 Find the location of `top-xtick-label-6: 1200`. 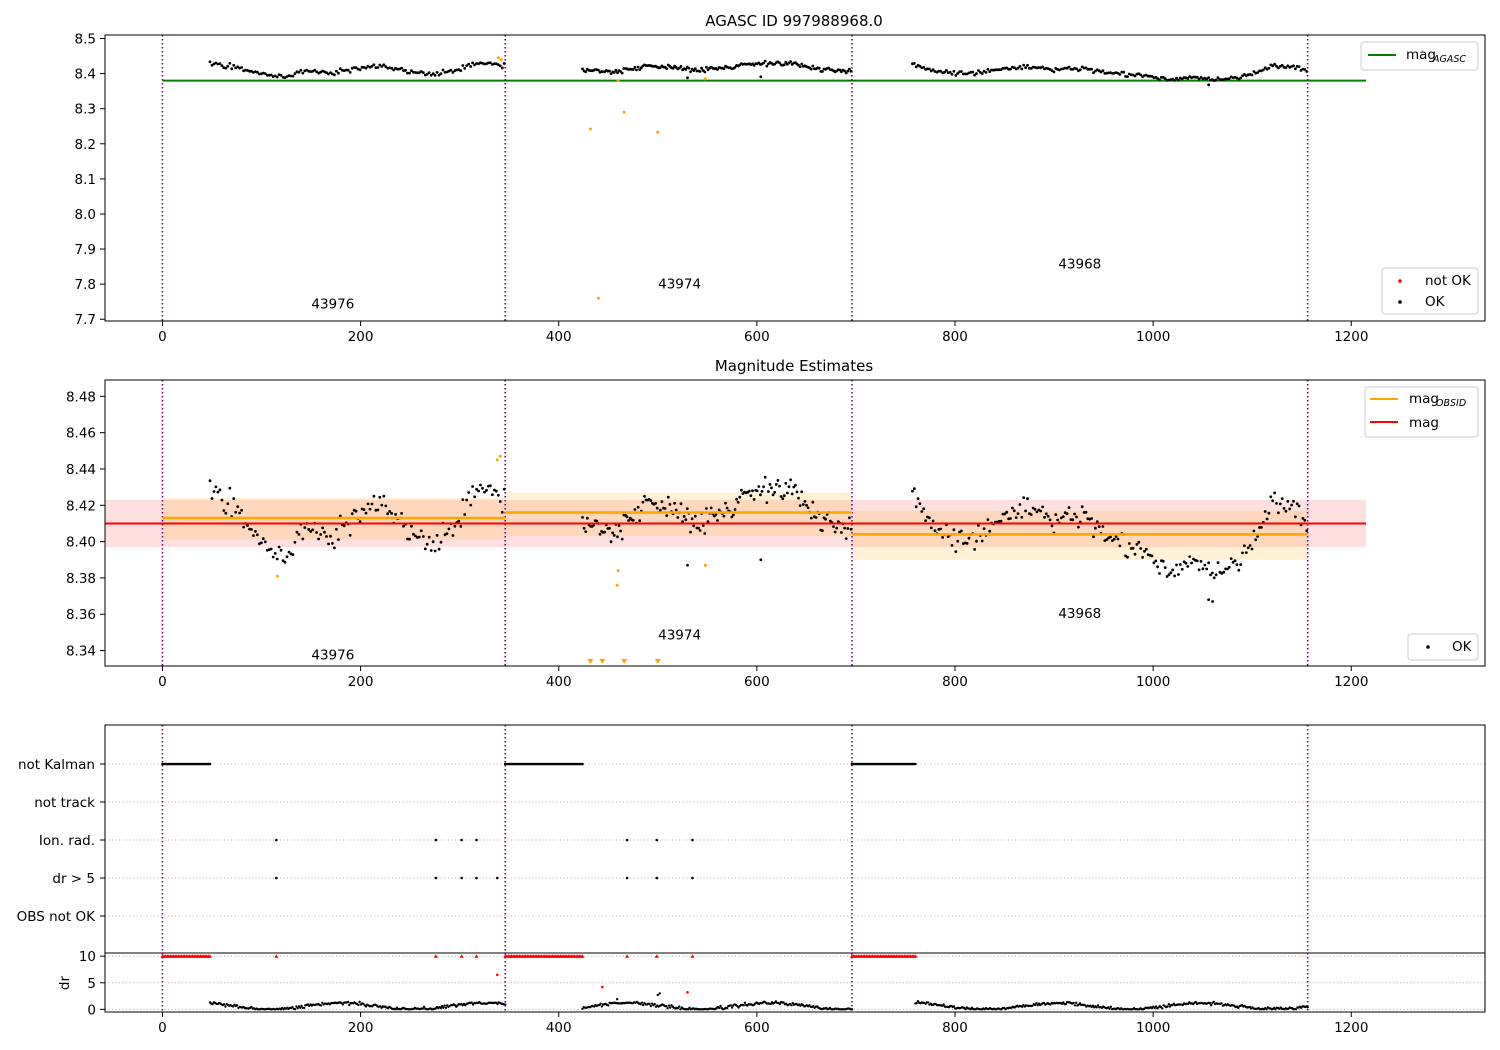

top-xtick-label-6: 1200 is located at coordinates (1351, 337).